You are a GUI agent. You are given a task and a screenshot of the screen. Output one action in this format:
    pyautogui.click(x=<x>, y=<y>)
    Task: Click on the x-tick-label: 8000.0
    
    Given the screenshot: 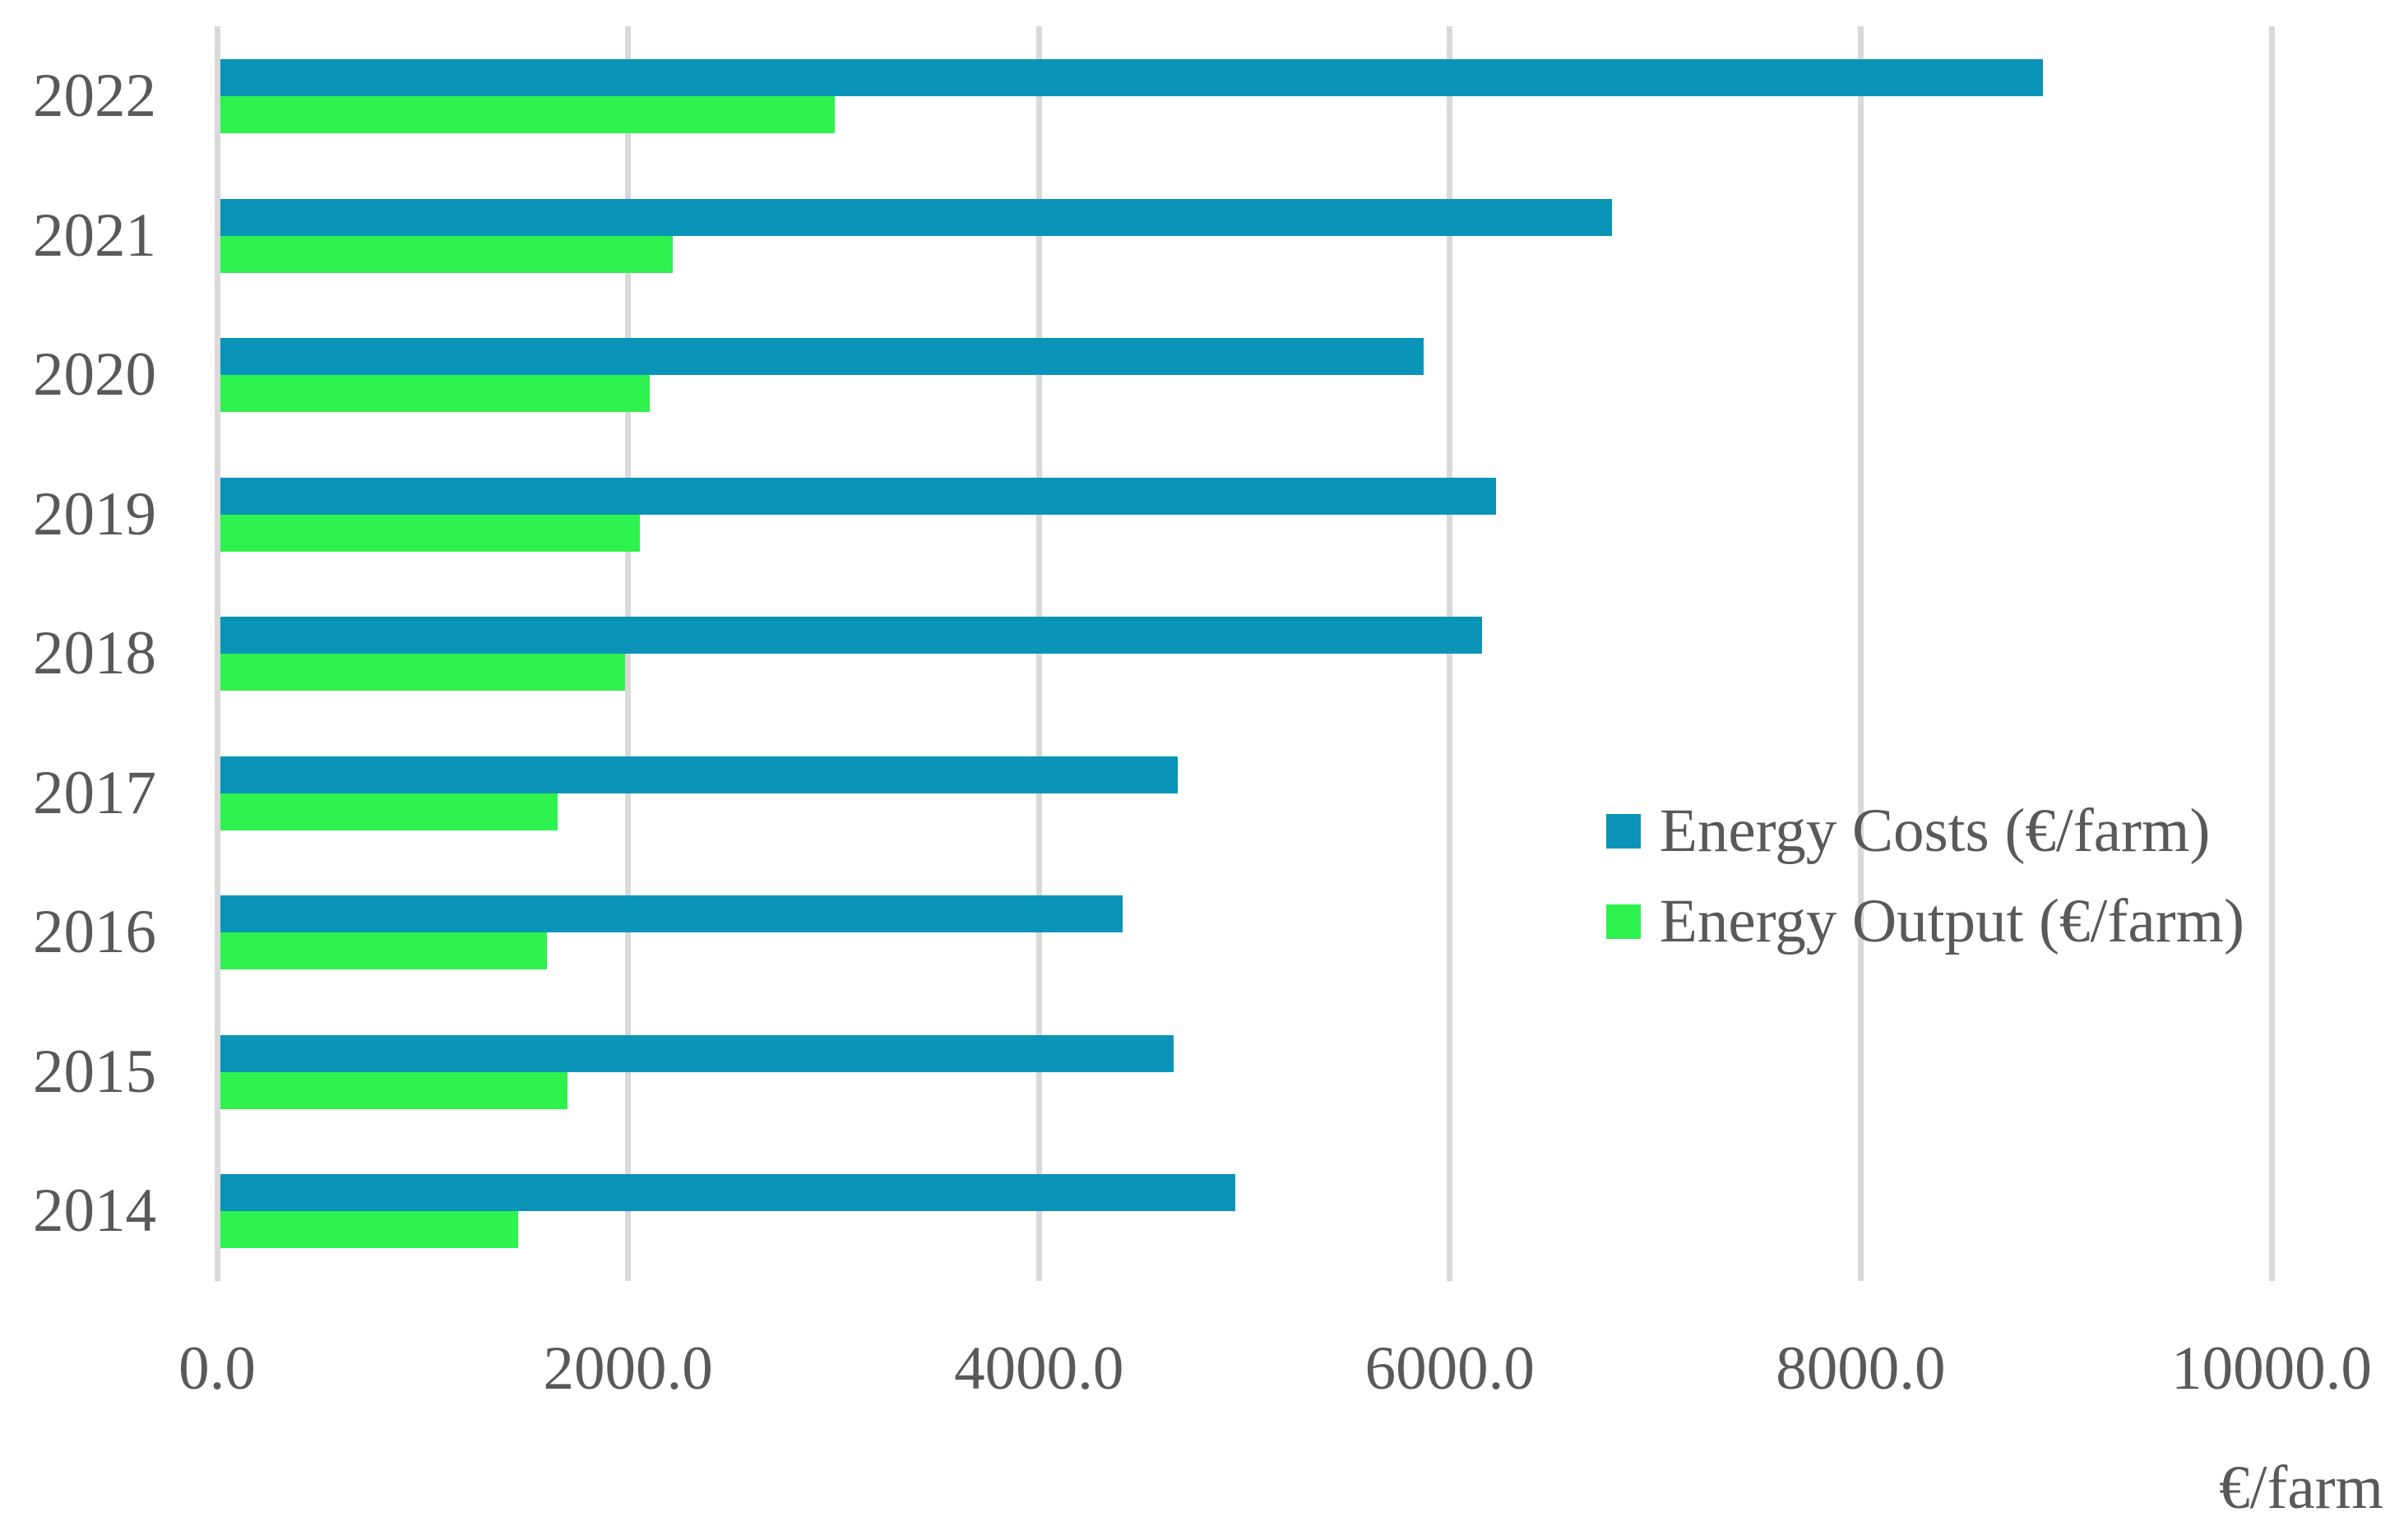 What is the action you would take?
    pyautogui.click(x=1861, y=1369)
    